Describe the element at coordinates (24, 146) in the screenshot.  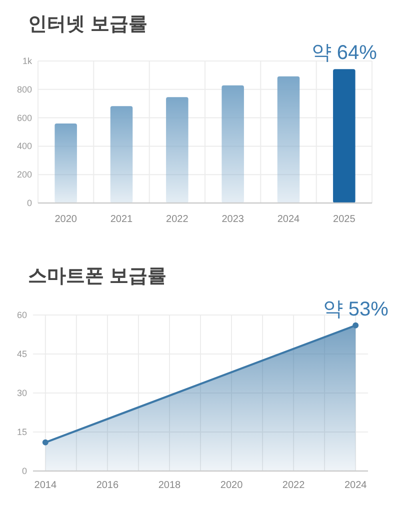
I see `y-tick-label: 400` at that location.